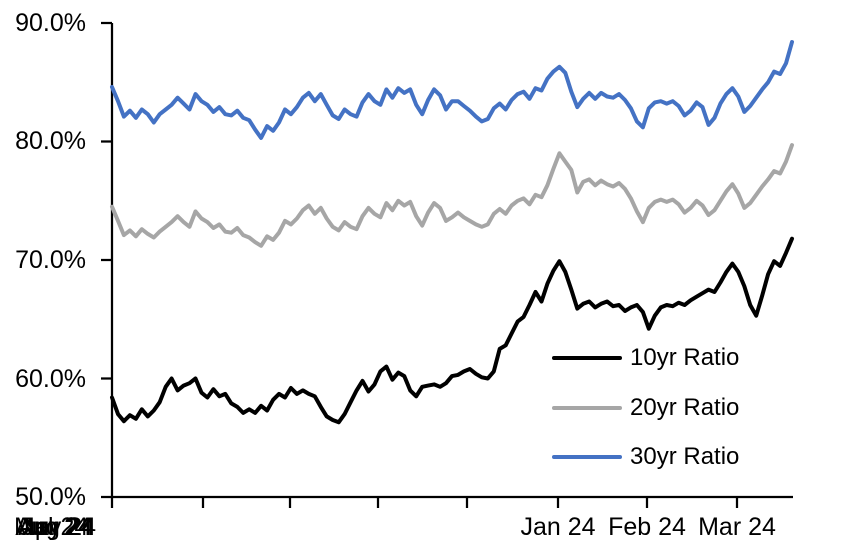 This screenshot has height=551, width=852. What do you see at coordinates (737, 527) in the screenshot?
I see `x-axis-tick-label: Mar 24` at bounding box center [737, 527].